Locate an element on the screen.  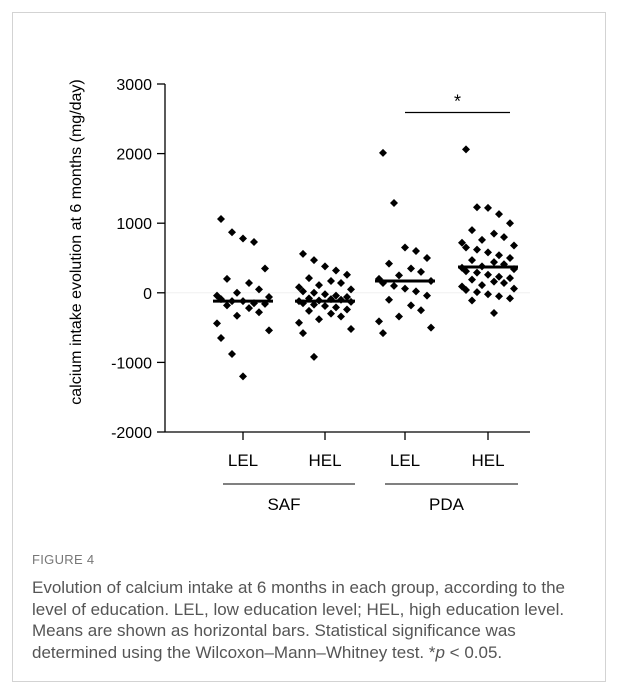
y-tick-label: -2000 is located at coordinates (131, 433).